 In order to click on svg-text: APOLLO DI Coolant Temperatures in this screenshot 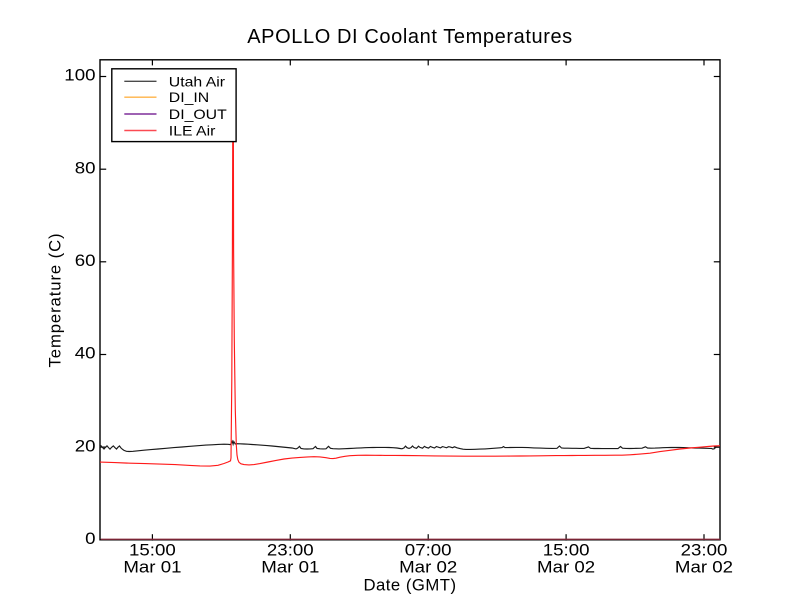, I will do `click(410, 37)`.